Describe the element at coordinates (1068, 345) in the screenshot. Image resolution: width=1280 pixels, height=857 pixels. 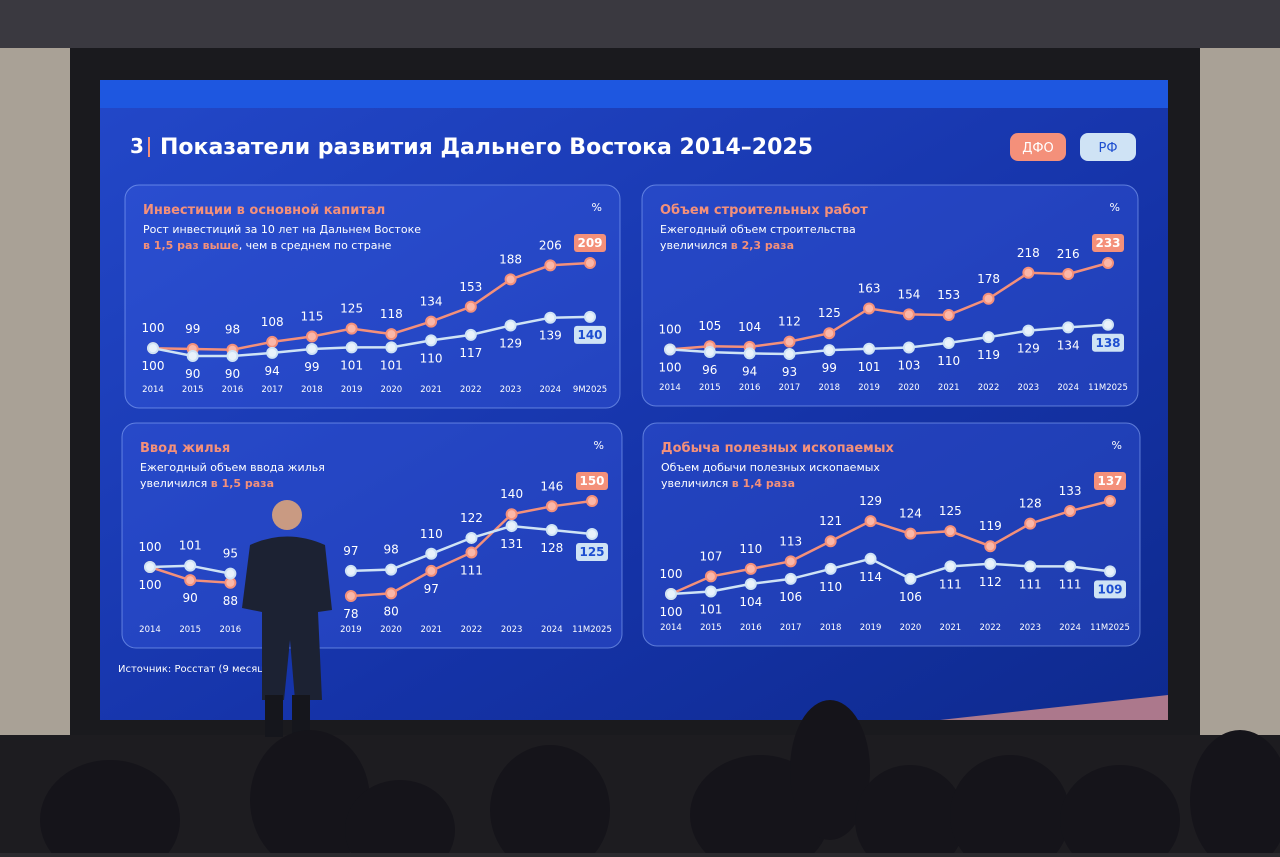
I see `value-label: 134` at that location.